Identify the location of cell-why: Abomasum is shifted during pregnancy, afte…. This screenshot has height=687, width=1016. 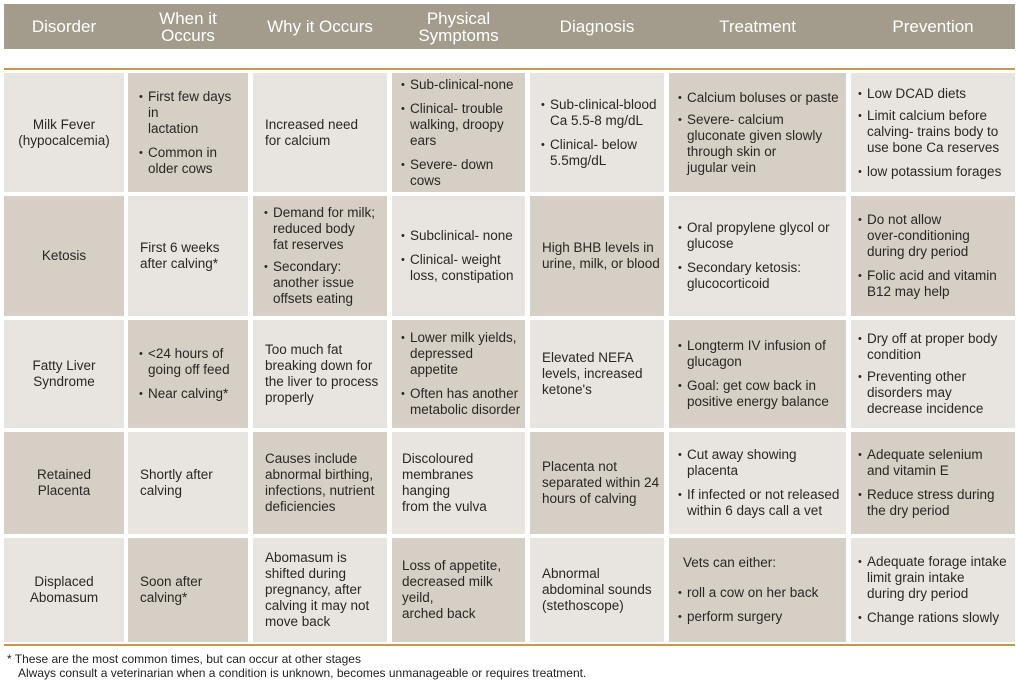
(320, 590).